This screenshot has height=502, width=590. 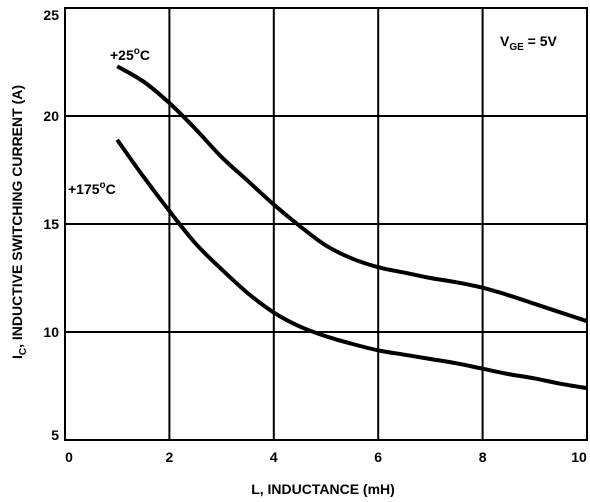 I want to click on x-tick-label: 10, so click(x=579, y=457).